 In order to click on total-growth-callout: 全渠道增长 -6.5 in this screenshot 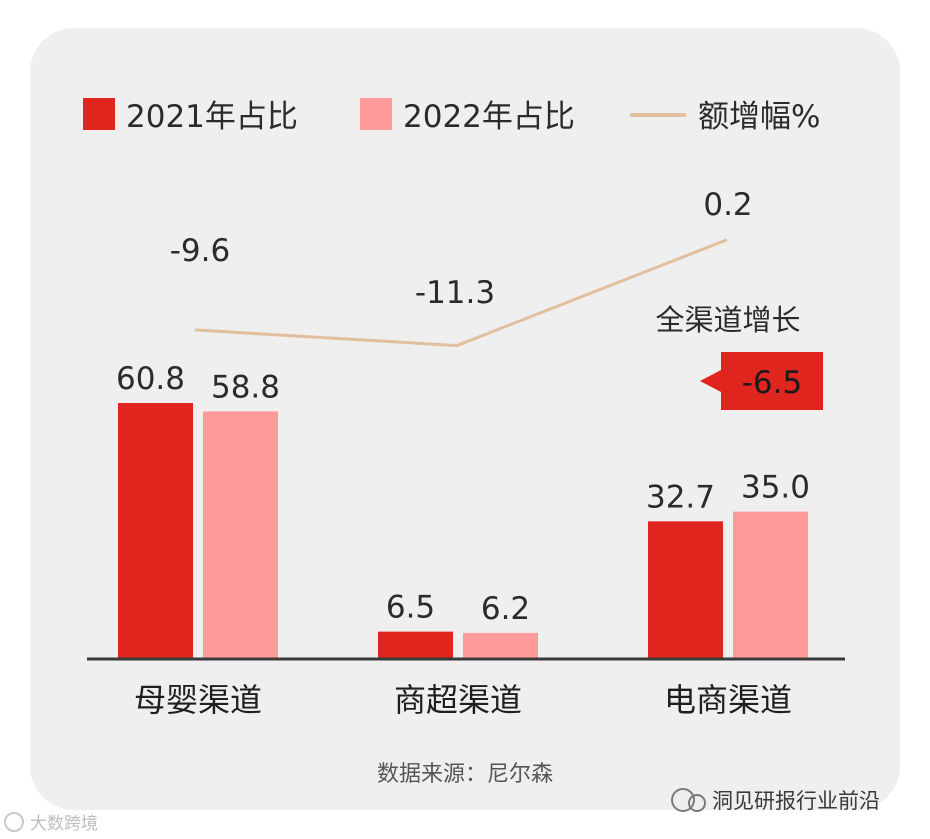, I will do `click(739, 356)`.